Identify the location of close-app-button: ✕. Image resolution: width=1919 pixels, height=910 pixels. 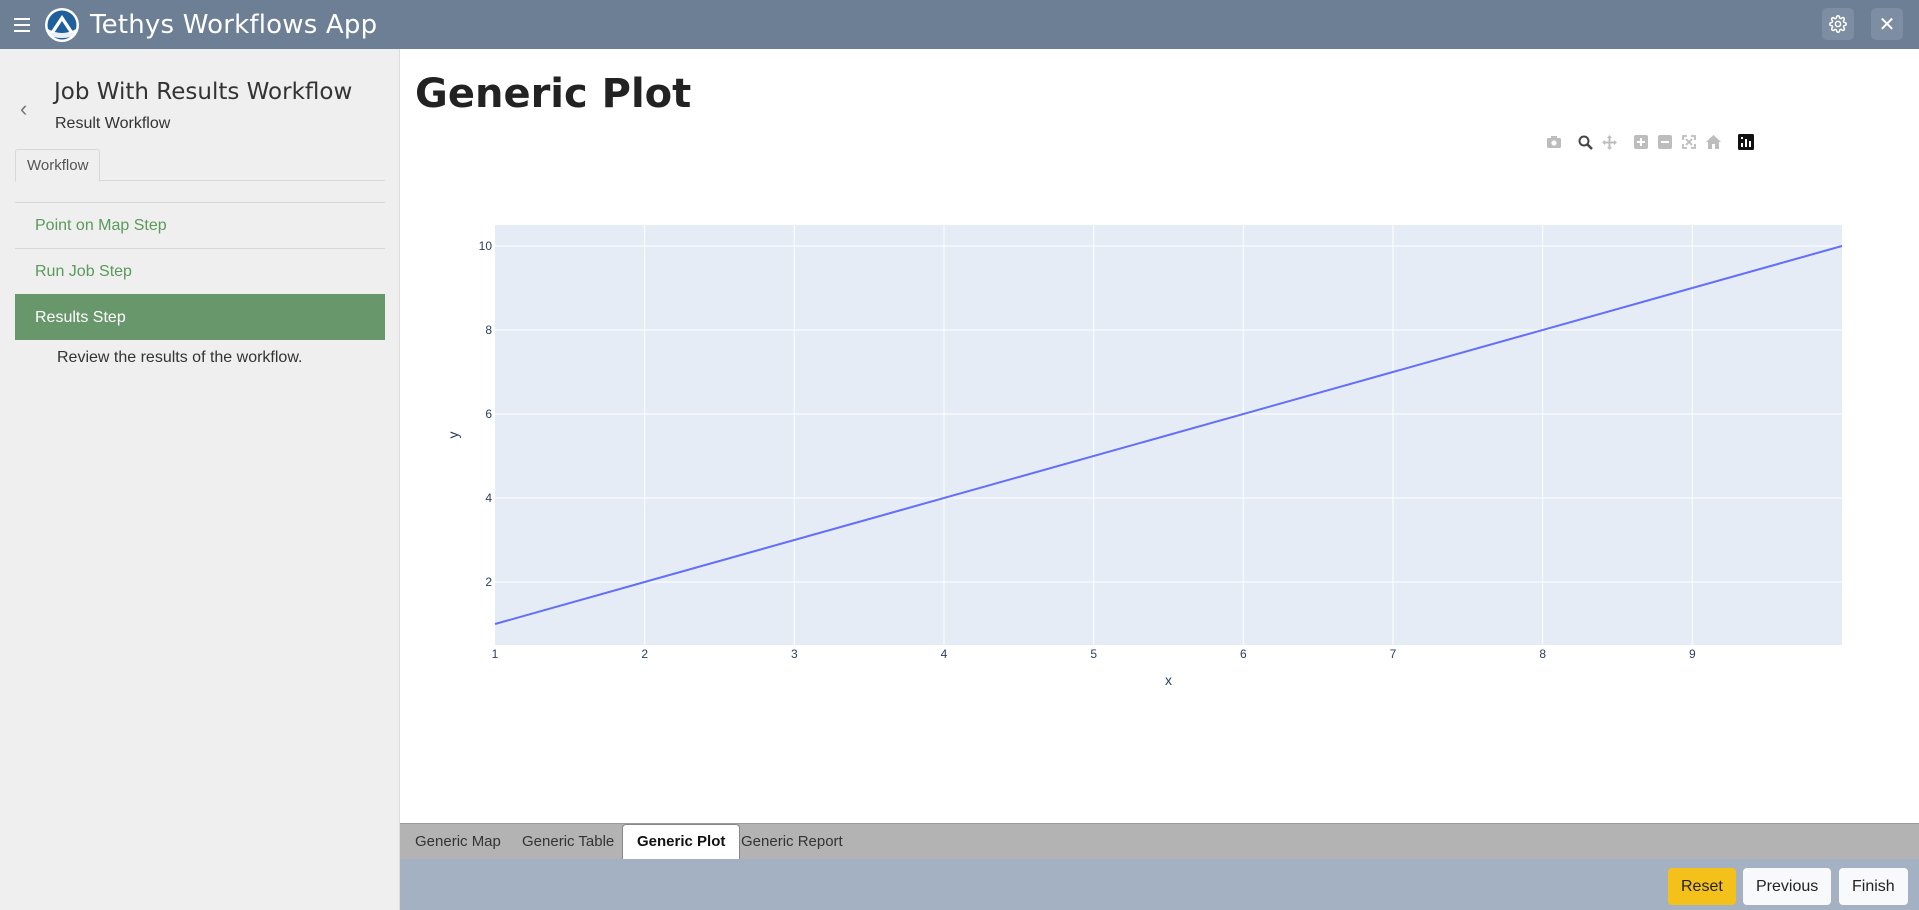
(1887, 24).